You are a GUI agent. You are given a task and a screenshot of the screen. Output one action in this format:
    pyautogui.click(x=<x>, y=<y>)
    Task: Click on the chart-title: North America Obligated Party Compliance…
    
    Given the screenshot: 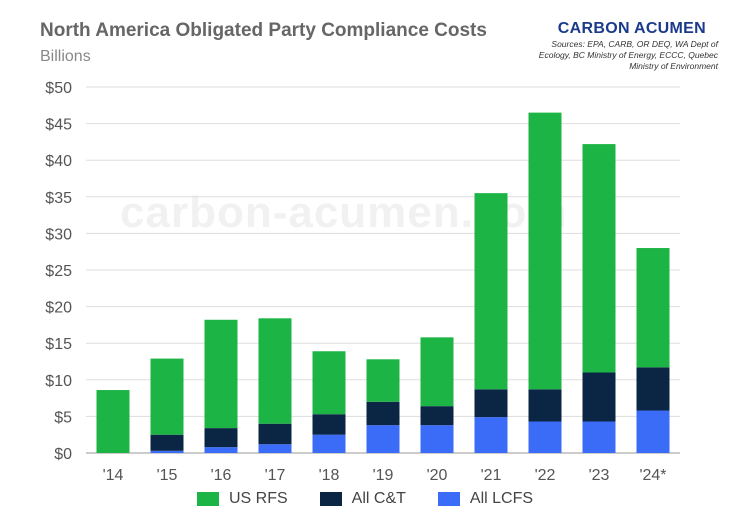 What is the action you would take?
    pyautogui.click(x=263, y=30)
    